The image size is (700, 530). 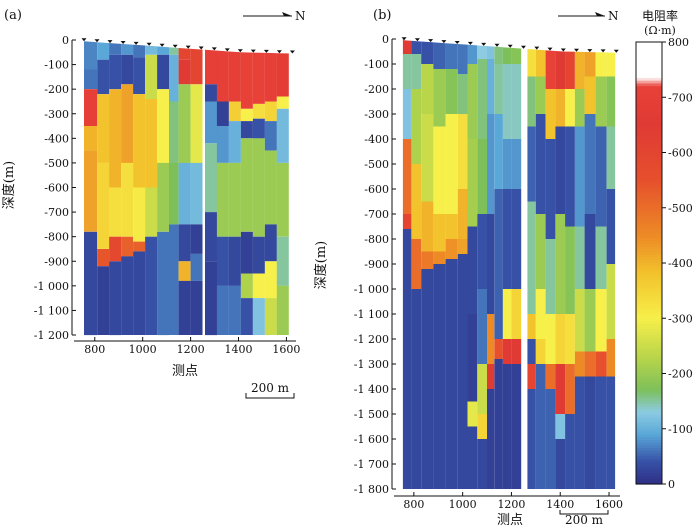 What do you see at coordinates (371, 414) in the screenshot?
I see `y-tick-label: -1 500` at bounding box center [371, 414].